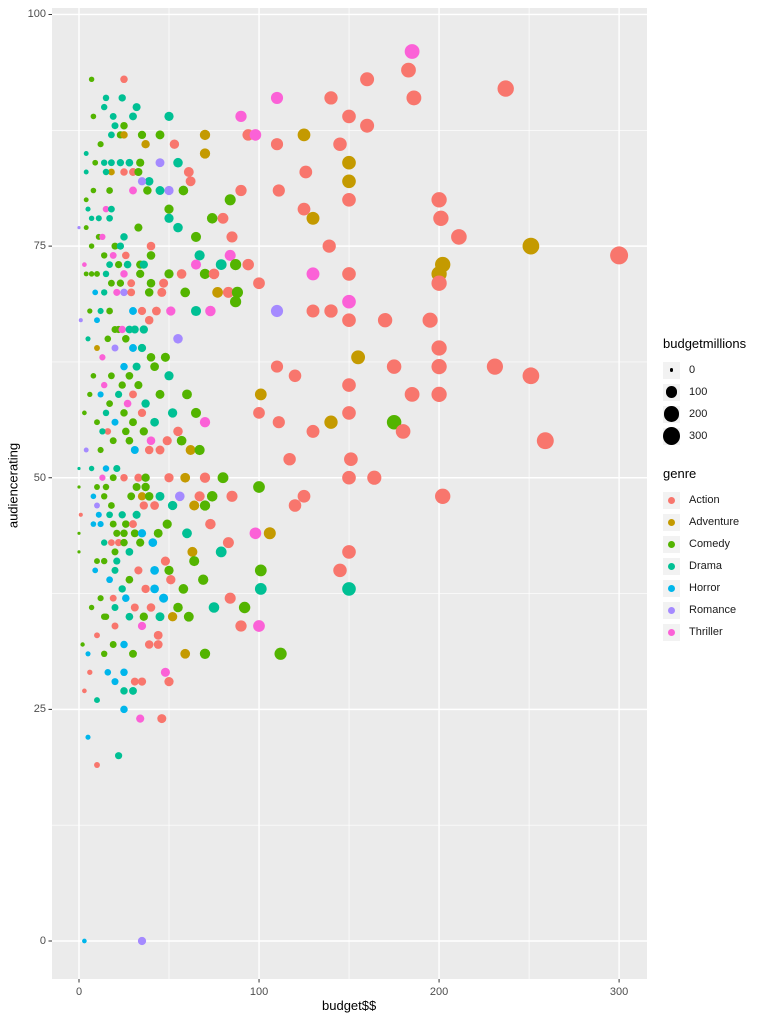  Describe the element at coordinates (671, 370) in the screenshot. I see `size-legend-key` at that location.